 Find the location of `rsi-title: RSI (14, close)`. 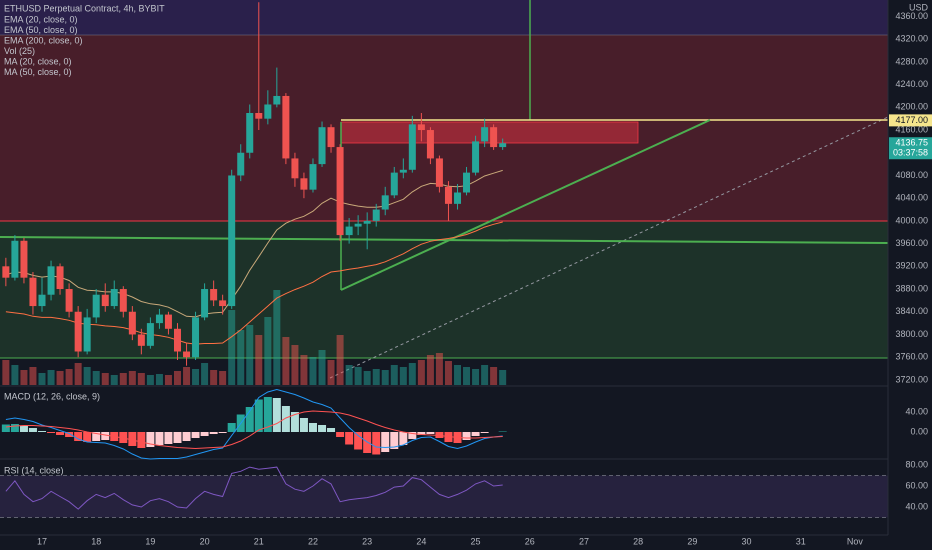

rsi-title: RSI (14, close) is located at coordinates (34, 470).